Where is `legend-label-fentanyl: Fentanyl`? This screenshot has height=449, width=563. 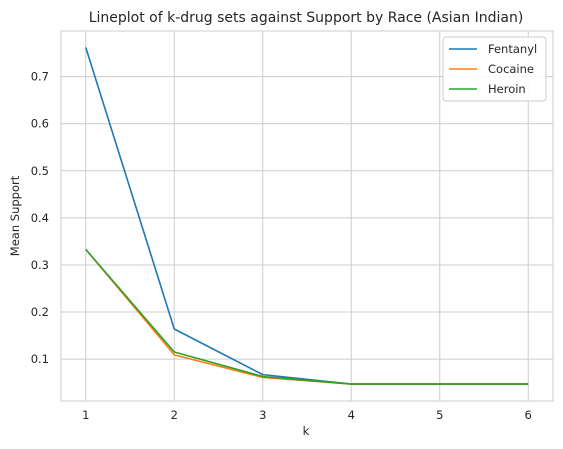
legend-label-fentanyl: Fentanyl is located at coordinates (512, 49).